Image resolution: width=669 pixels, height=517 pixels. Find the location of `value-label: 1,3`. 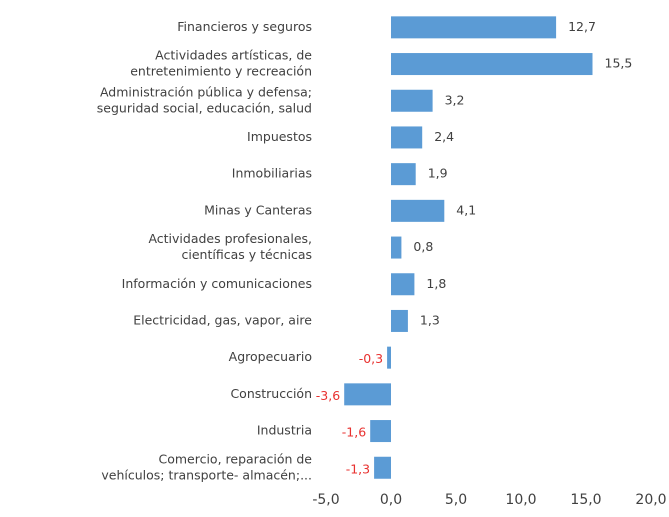

value-label: 1,3 is located at coordinates (430, 319).